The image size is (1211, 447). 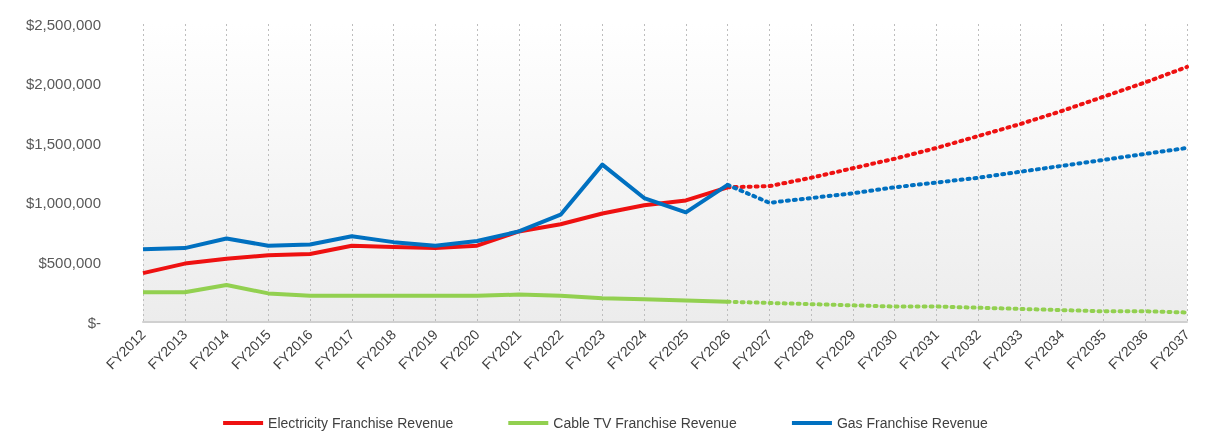 I want to click on y-tick-label: $500,000, so click(x=69, y=262).